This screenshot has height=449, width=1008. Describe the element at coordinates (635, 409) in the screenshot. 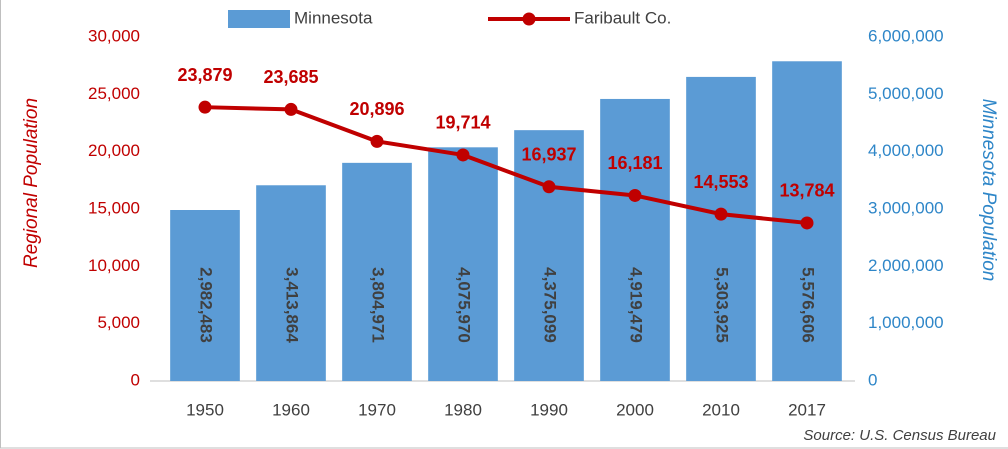

I see `x-tick-label: 2000` at that location.